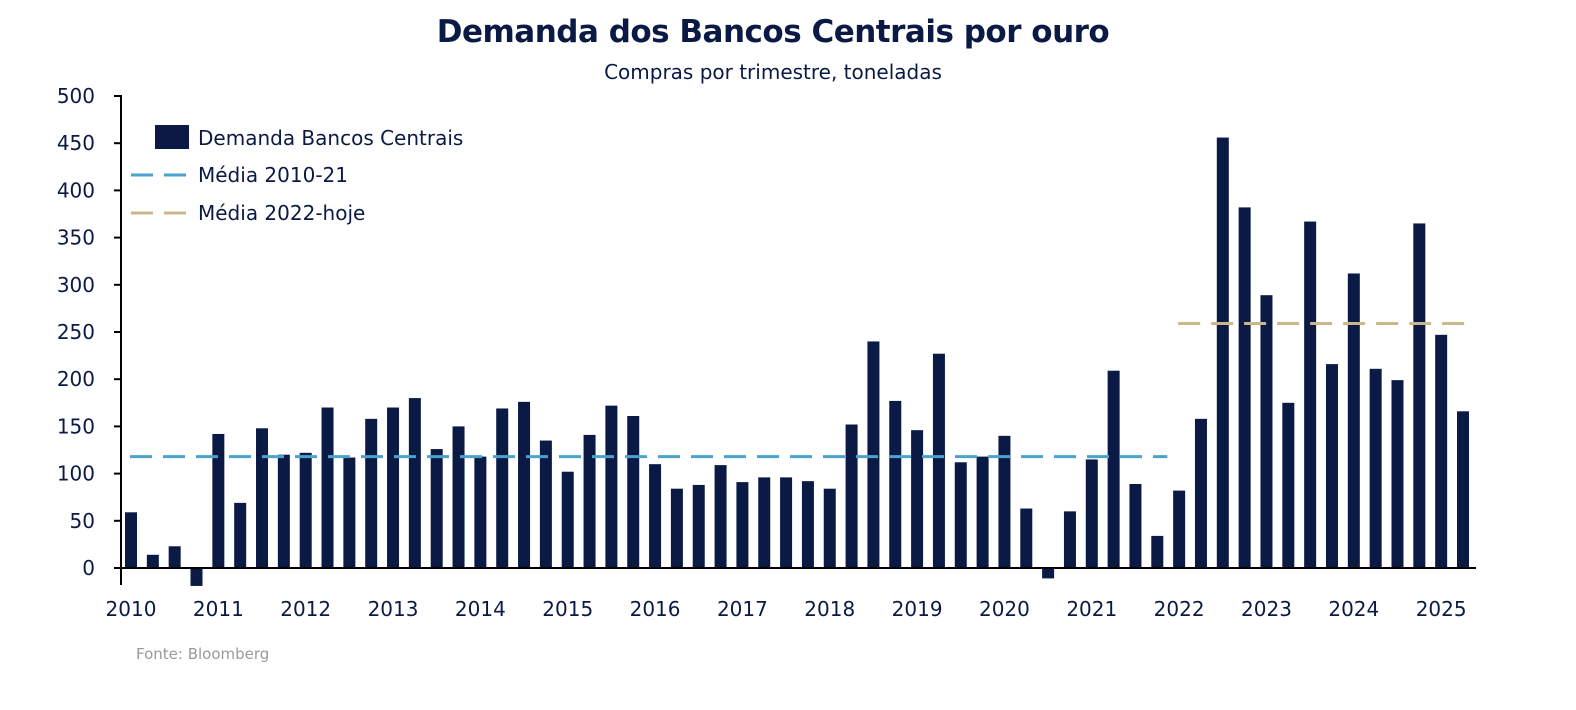 The height and width of the screenshot is (710, 1576). What do you see at coordinates (76, 96) in the screenshot?
I see `y-tick-label: 500` at bounding box center [76, 96].